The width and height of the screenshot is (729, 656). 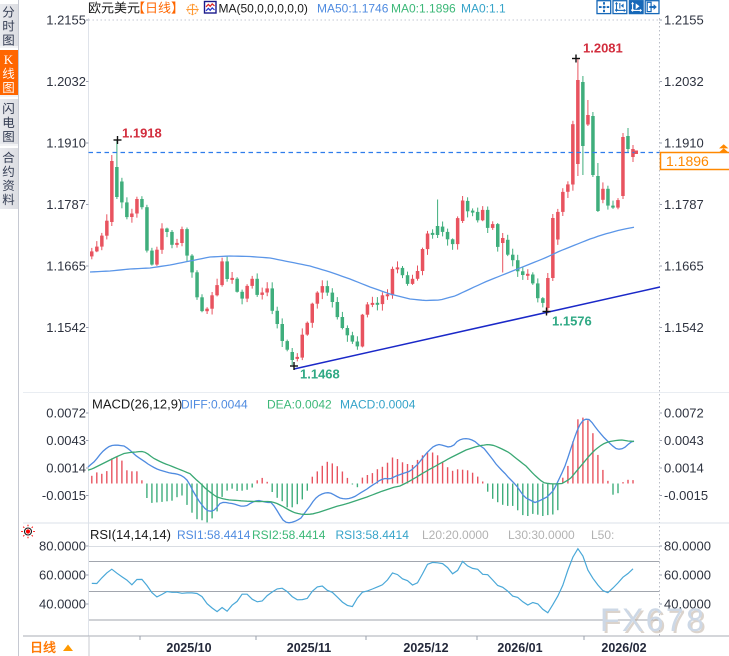 I want to click on svg-text: DEA:0.0042, so click(x=299, y=405).